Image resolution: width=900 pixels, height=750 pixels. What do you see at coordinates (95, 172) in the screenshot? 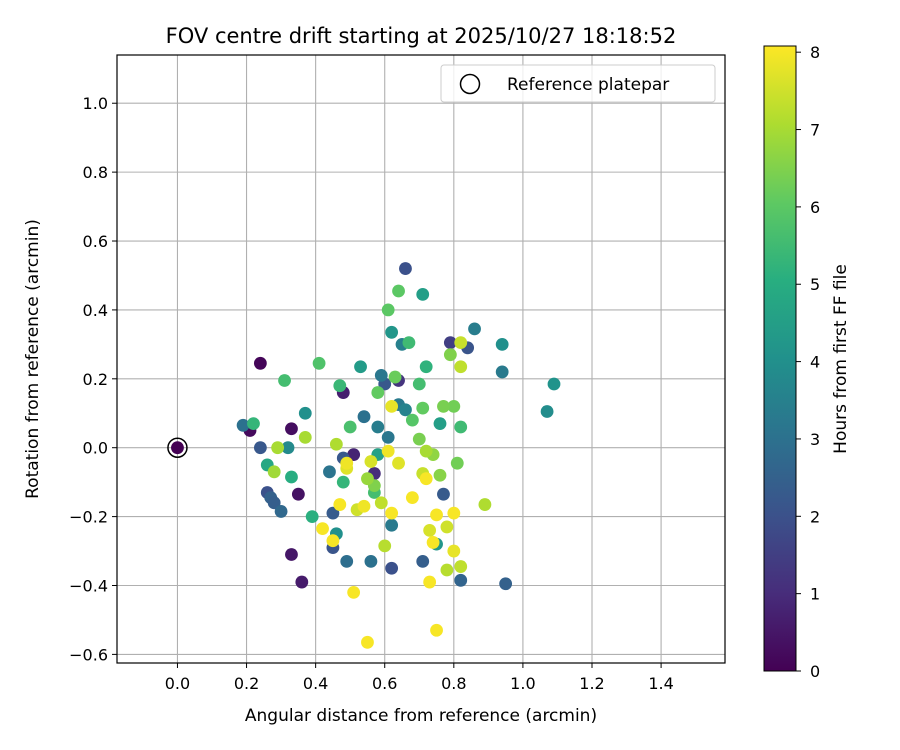
I see `y-tick-label: 0.8` at bounding box center [95, 172].